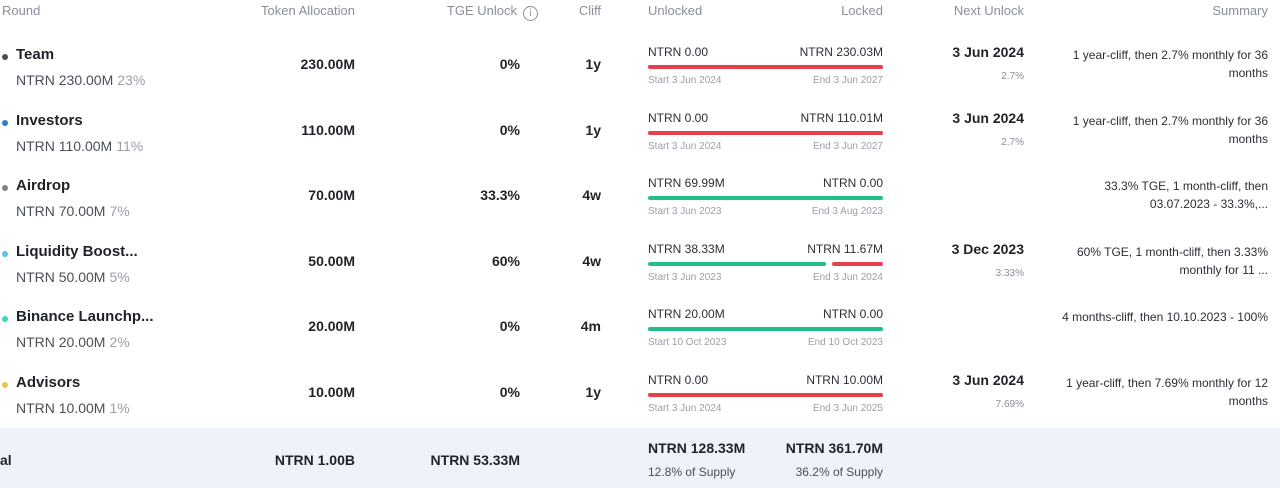 This screenshot has width=1280, height=488. I want to click on vesting-end: End 3 Jun 2027, so click(847, 80).